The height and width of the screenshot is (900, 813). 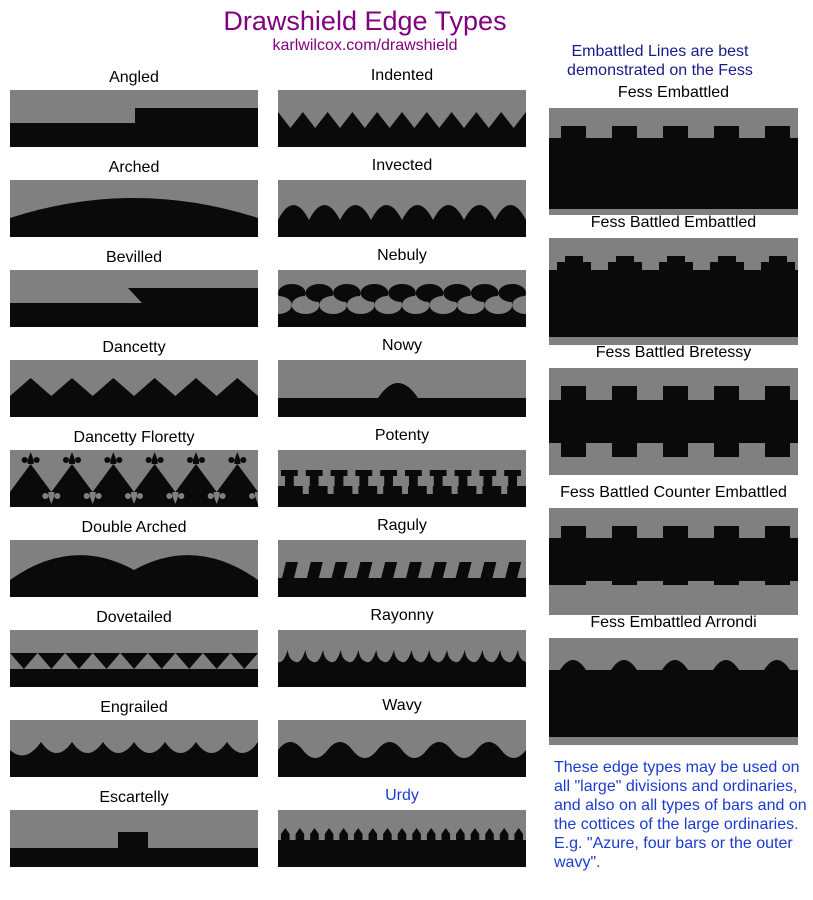 What do you see at coordinates (134, 527) in the screenshot?
I see `edge-type-label: Double Arched` at bounding box center [134, 527].